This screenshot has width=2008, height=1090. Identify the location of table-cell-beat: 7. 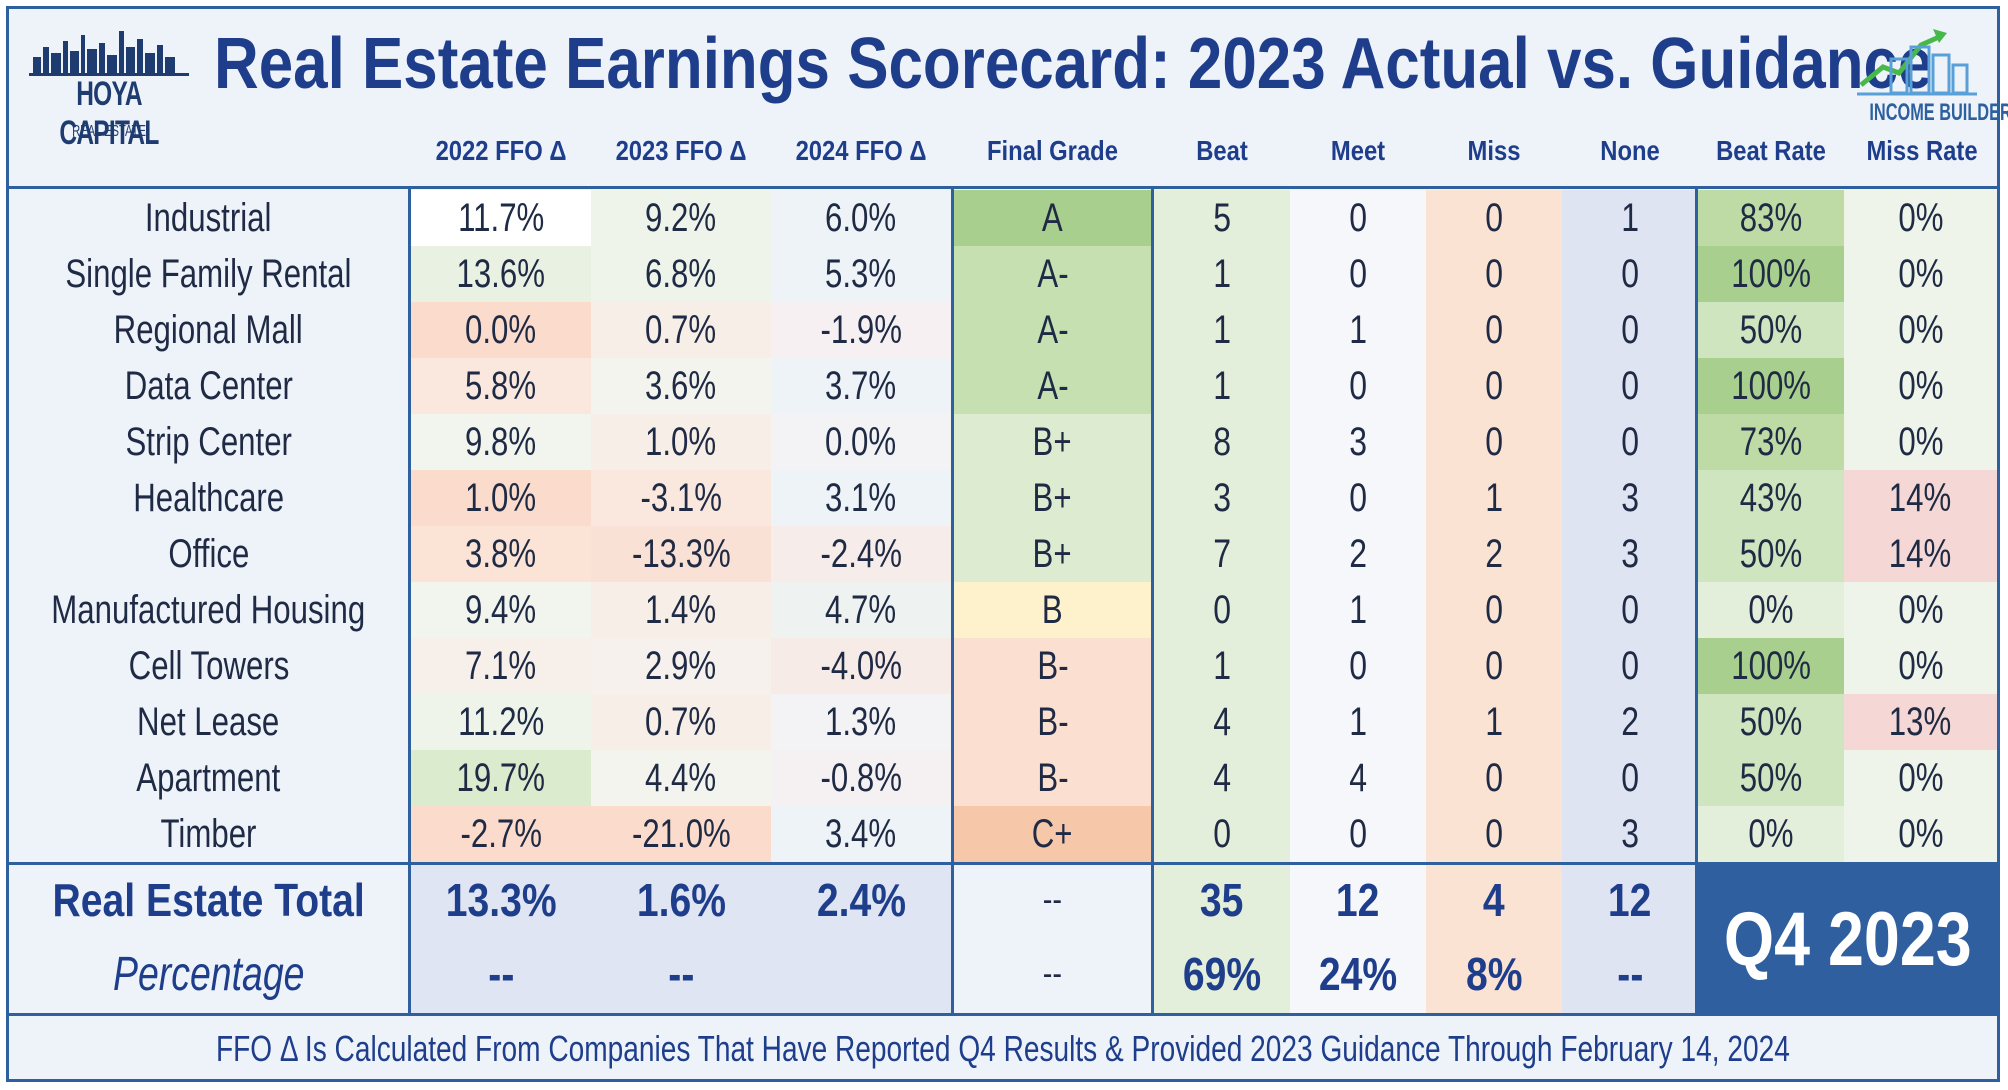
(1222, 554).